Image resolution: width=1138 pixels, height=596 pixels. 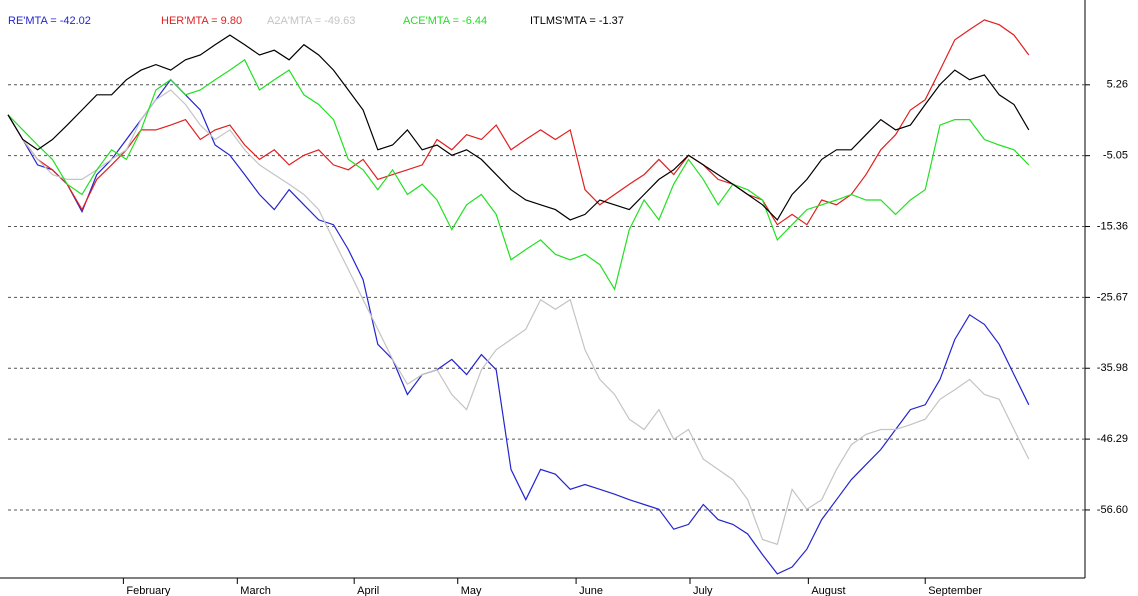 What do you see at coordinates (1115, 156) in the screenshot?
I see `y-tick-label: -5.05` at bounding box center [1115, 156].